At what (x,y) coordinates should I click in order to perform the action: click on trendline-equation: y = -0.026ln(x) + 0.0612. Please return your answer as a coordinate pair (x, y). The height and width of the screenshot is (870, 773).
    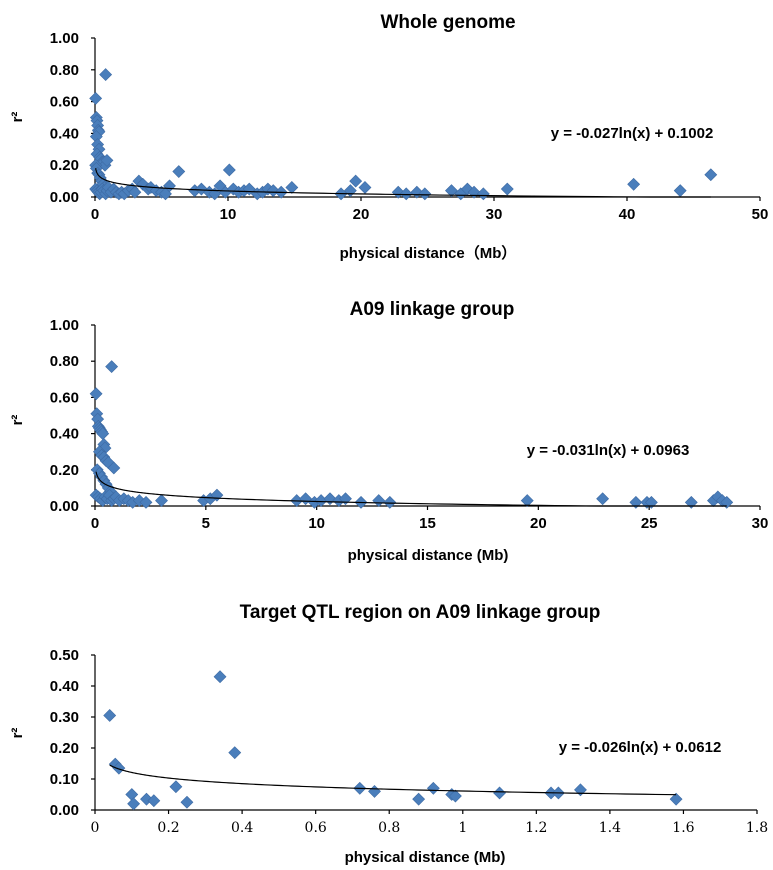
    Looking at the image, I should click on (640, 747).